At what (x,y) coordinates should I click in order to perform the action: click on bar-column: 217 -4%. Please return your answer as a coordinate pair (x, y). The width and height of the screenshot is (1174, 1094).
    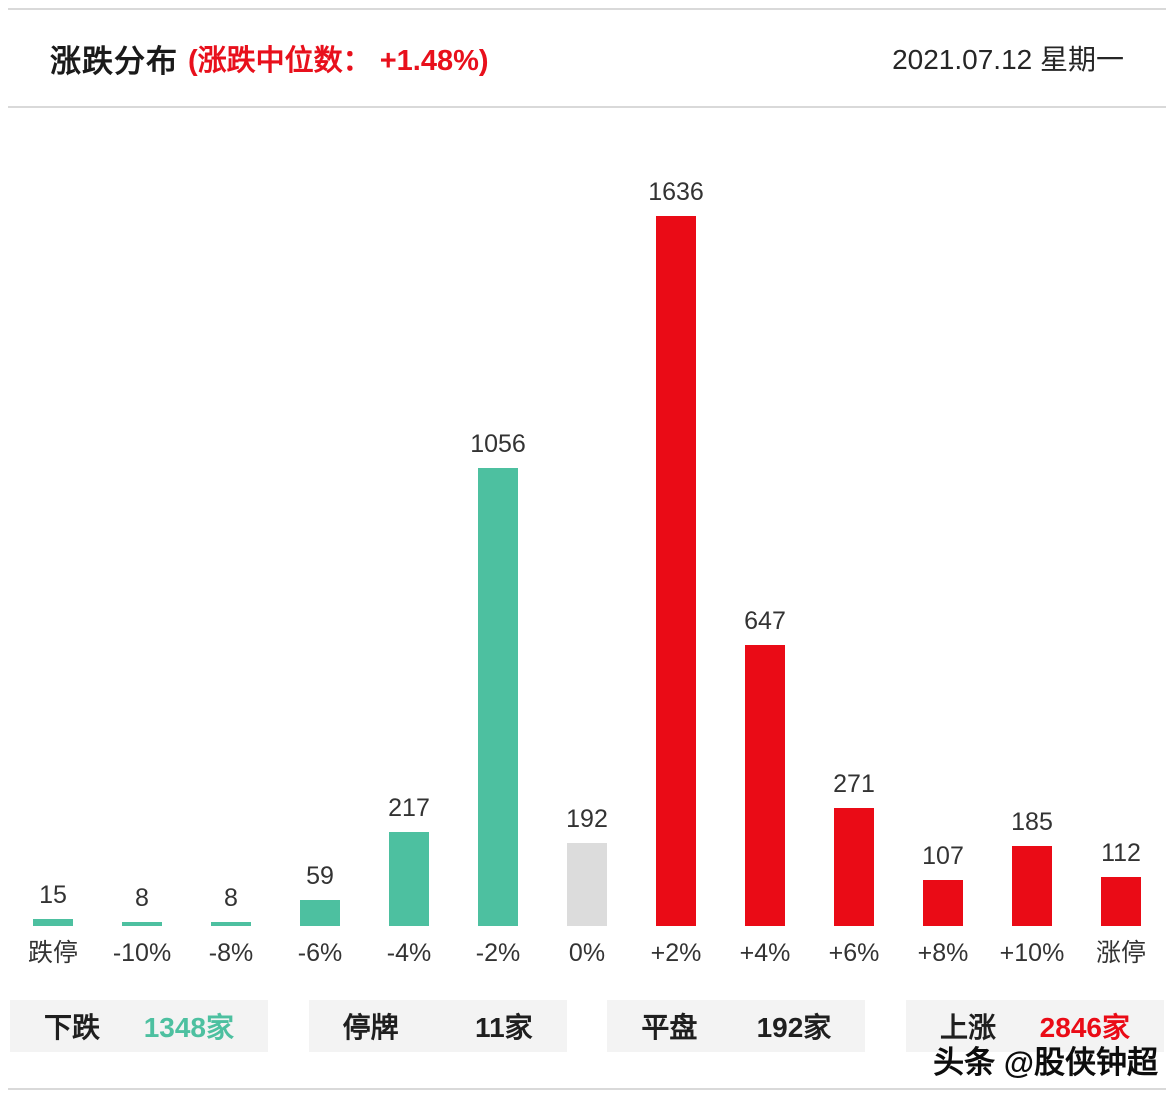
    Looking at the image, I should click on (409, 882).